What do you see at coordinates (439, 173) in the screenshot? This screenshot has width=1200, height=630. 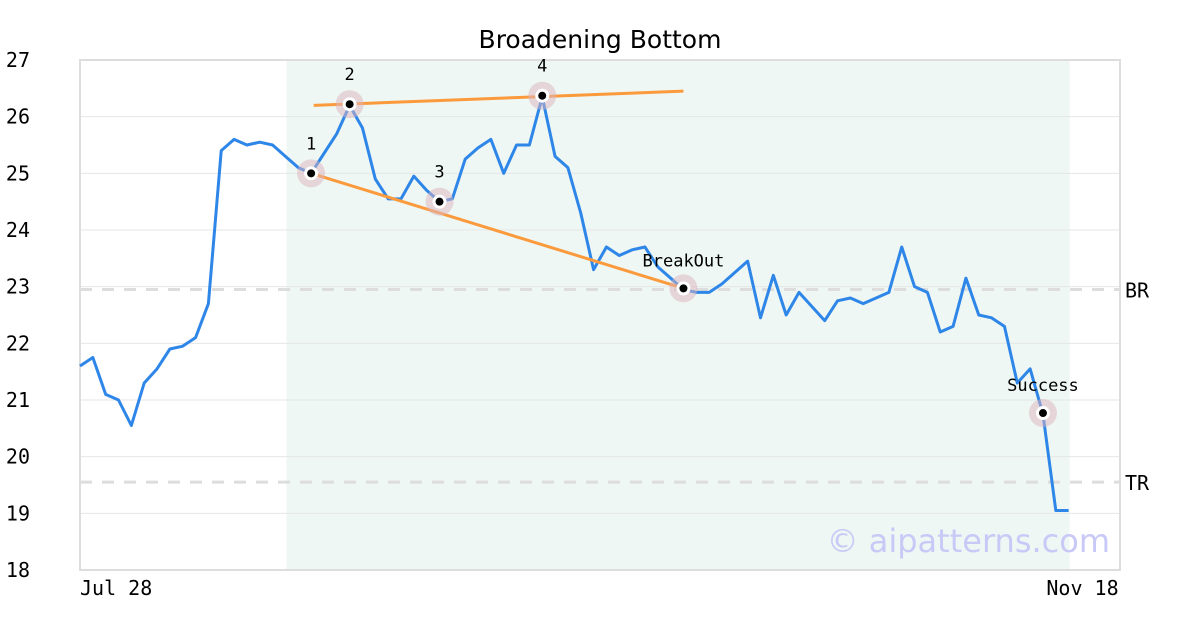 I see `pivot-label: 3` at bounding box center [439, 173].